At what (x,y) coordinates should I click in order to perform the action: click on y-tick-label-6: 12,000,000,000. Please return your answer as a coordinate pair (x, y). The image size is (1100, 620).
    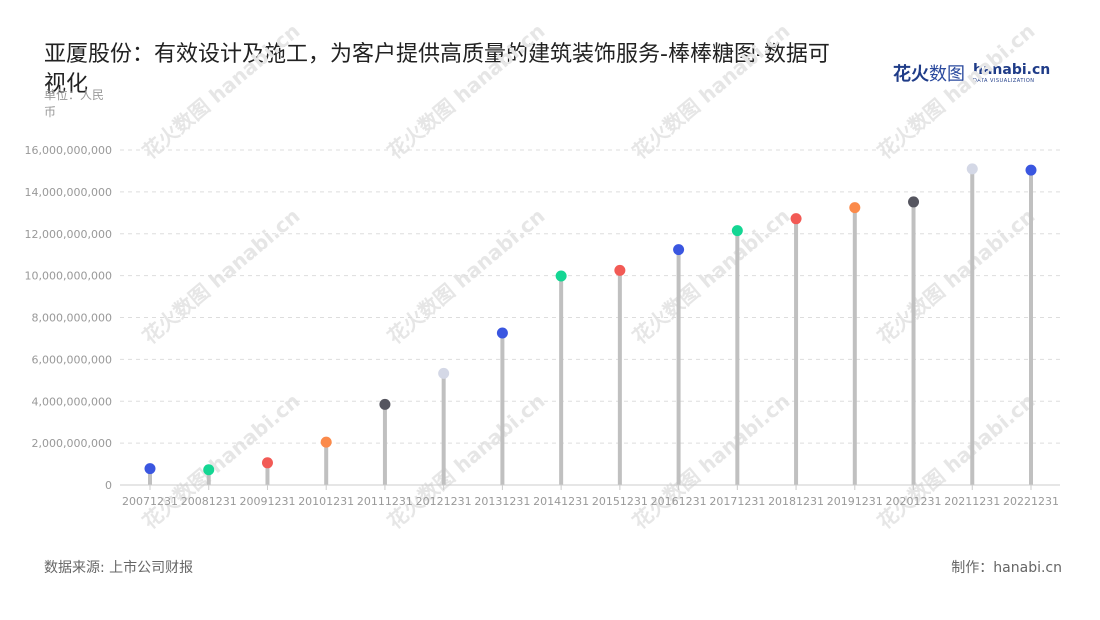
    Looking at the image, I should click on (68, 234).